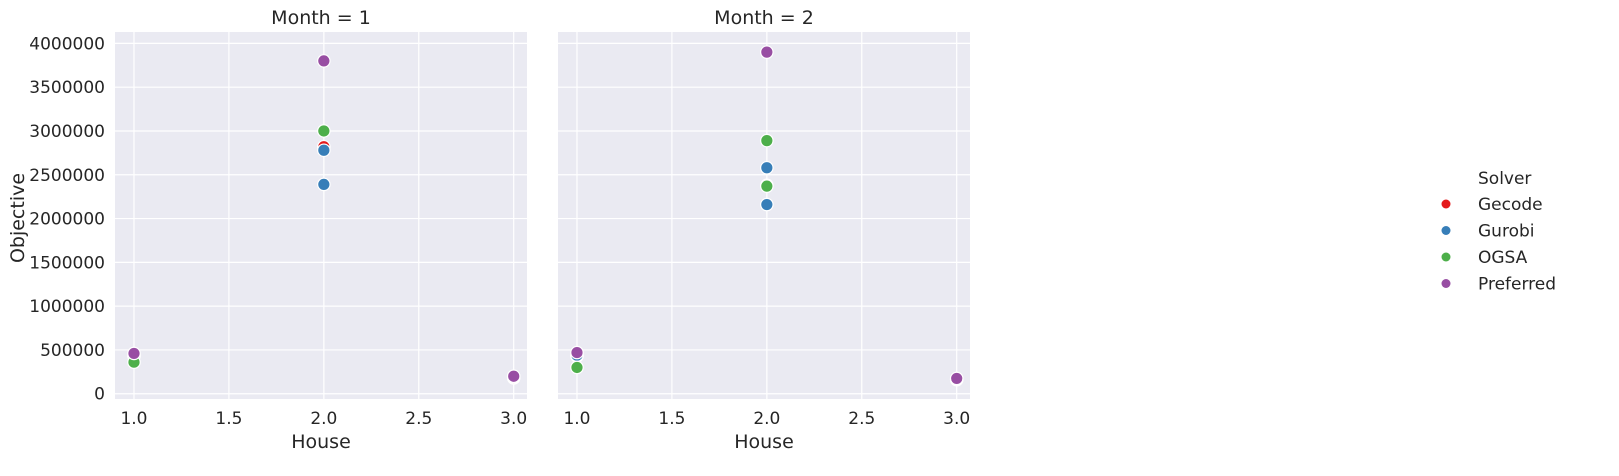 This screenshot has width=1619, height=476. Describe the element at coordinates (67, 307) in the screenshot. I see `y-tick-label: 1000000` at that location.